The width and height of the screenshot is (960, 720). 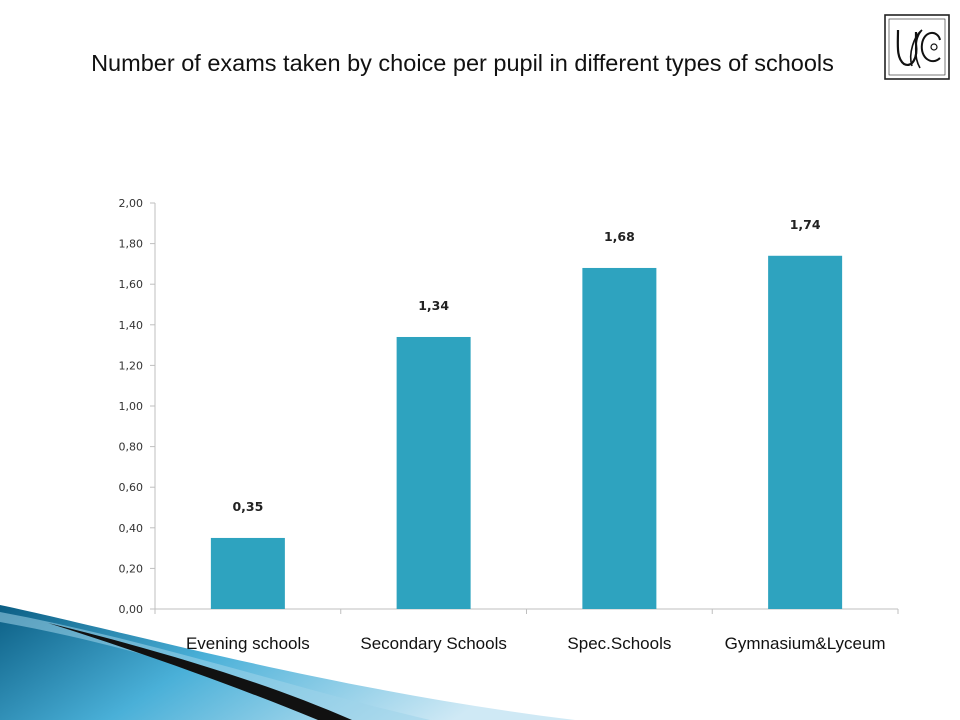 What do you see at coordinates (131, 365) in the screenshot?
I see `y-tick-label: 1,20` at bounding box center [131, 365].